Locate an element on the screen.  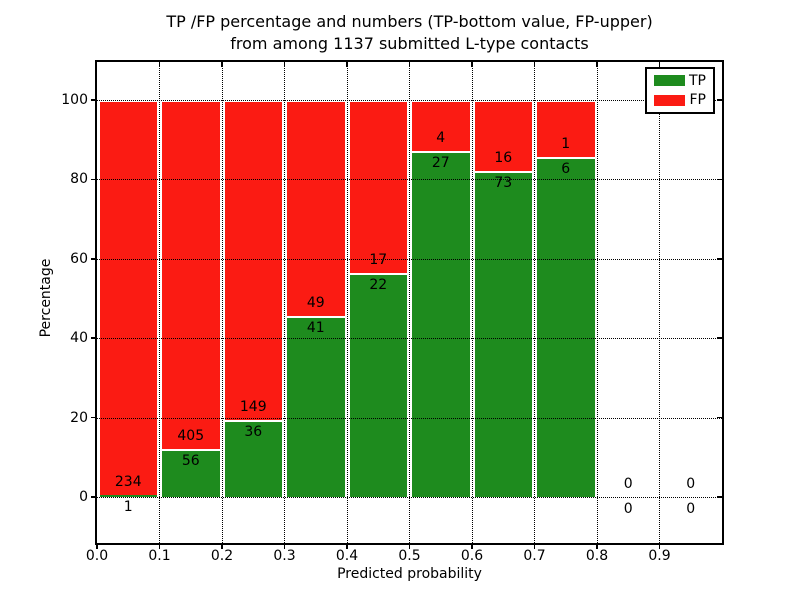
legend-row-fp: FP is located at coordinates (680, 100).